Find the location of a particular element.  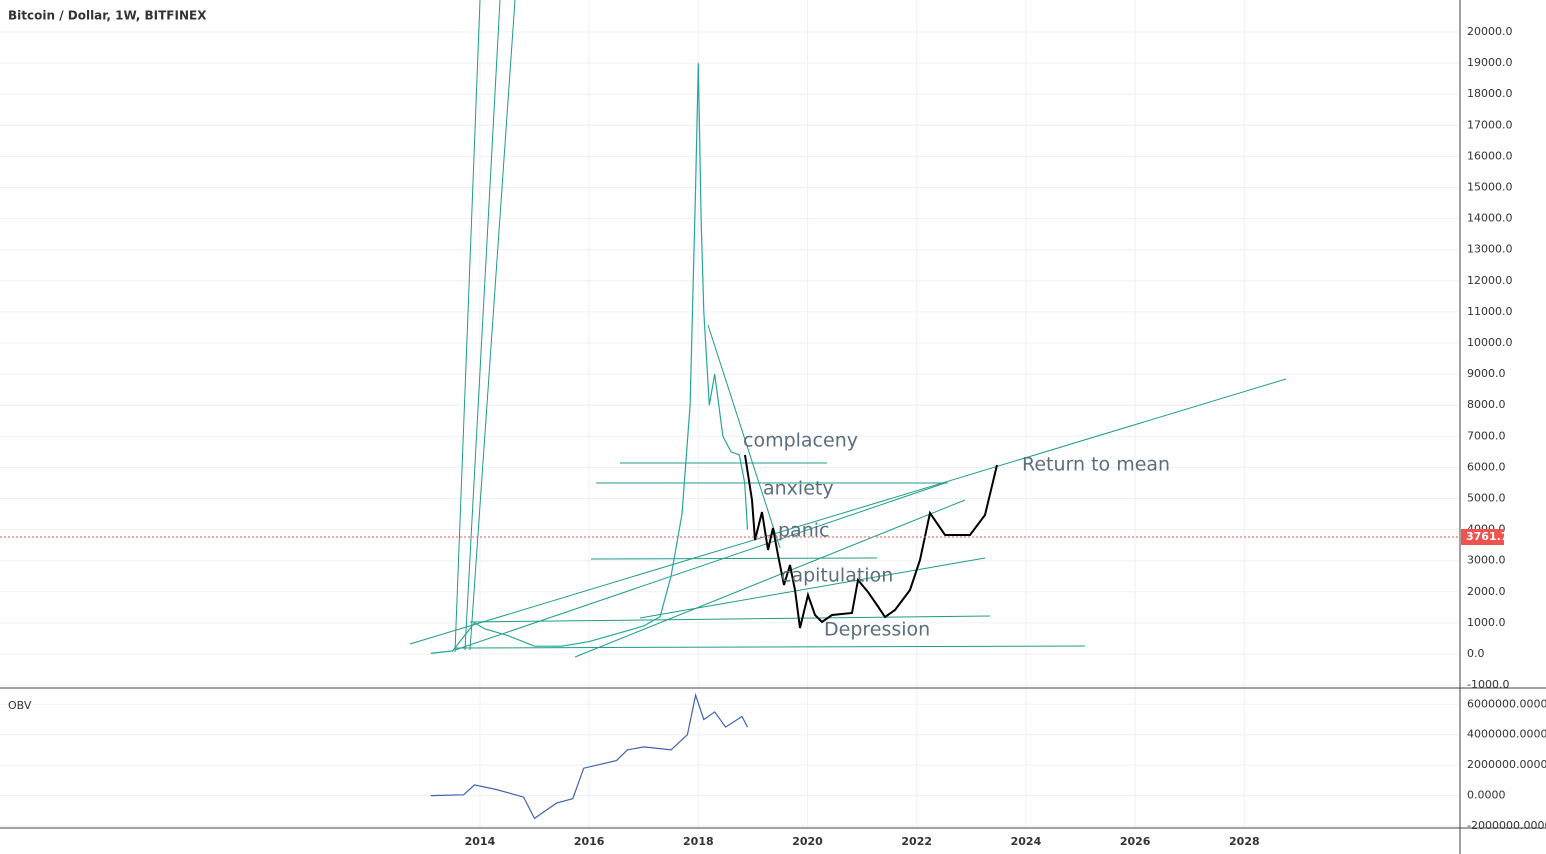

last-price-badge is located at coordinates (1482, 537).